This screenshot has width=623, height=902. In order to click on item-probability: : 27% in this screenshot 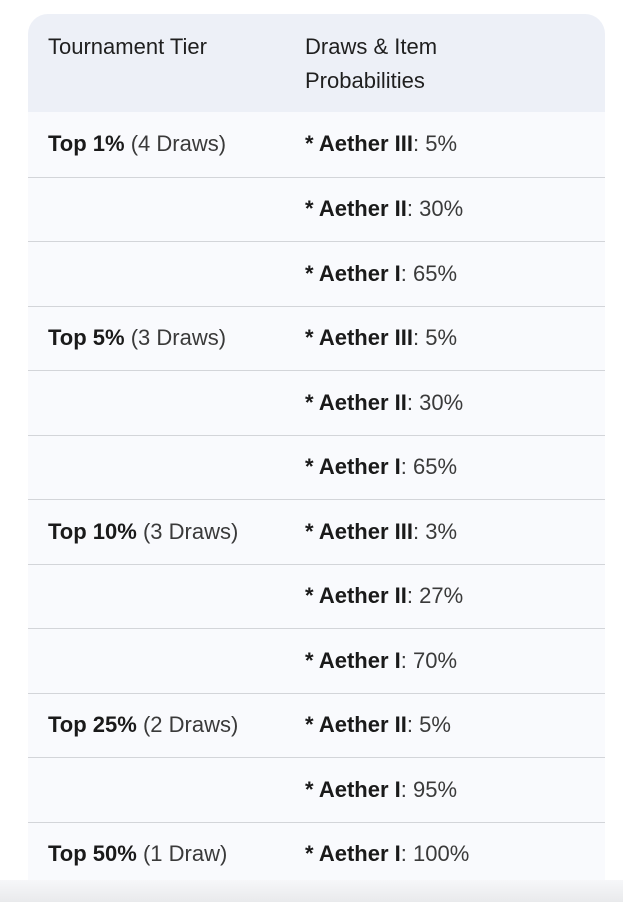, I will do `click(435, 596)`.